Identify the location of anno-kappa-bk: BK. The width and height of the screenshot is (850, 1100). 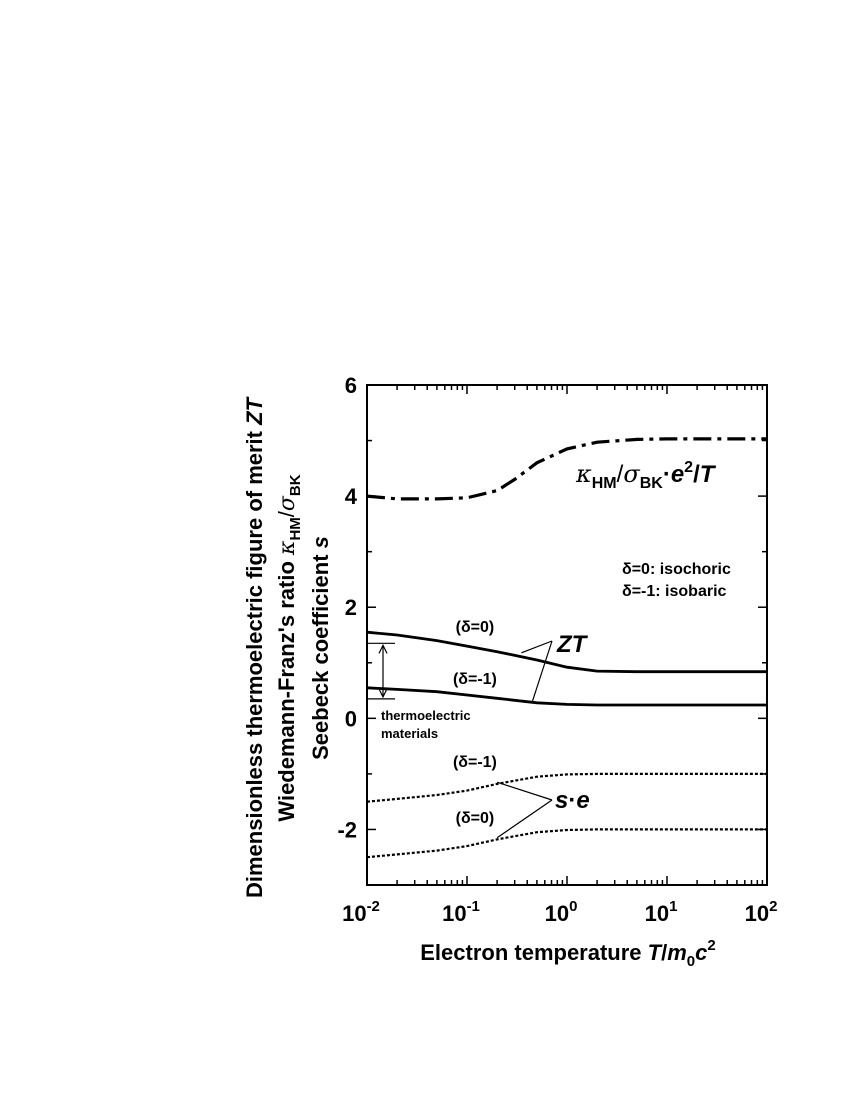
(652, 483).